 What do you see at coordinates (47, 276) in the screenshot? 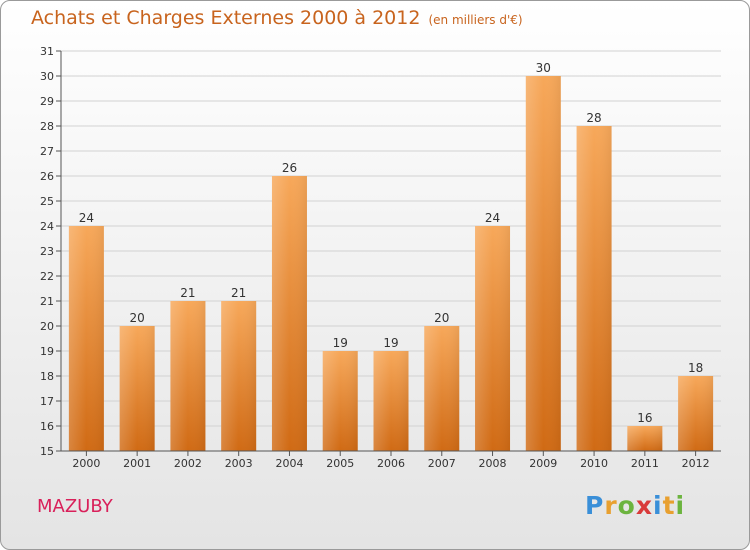
I see `y-tick-label: 22` at bounding box center [47, 276].